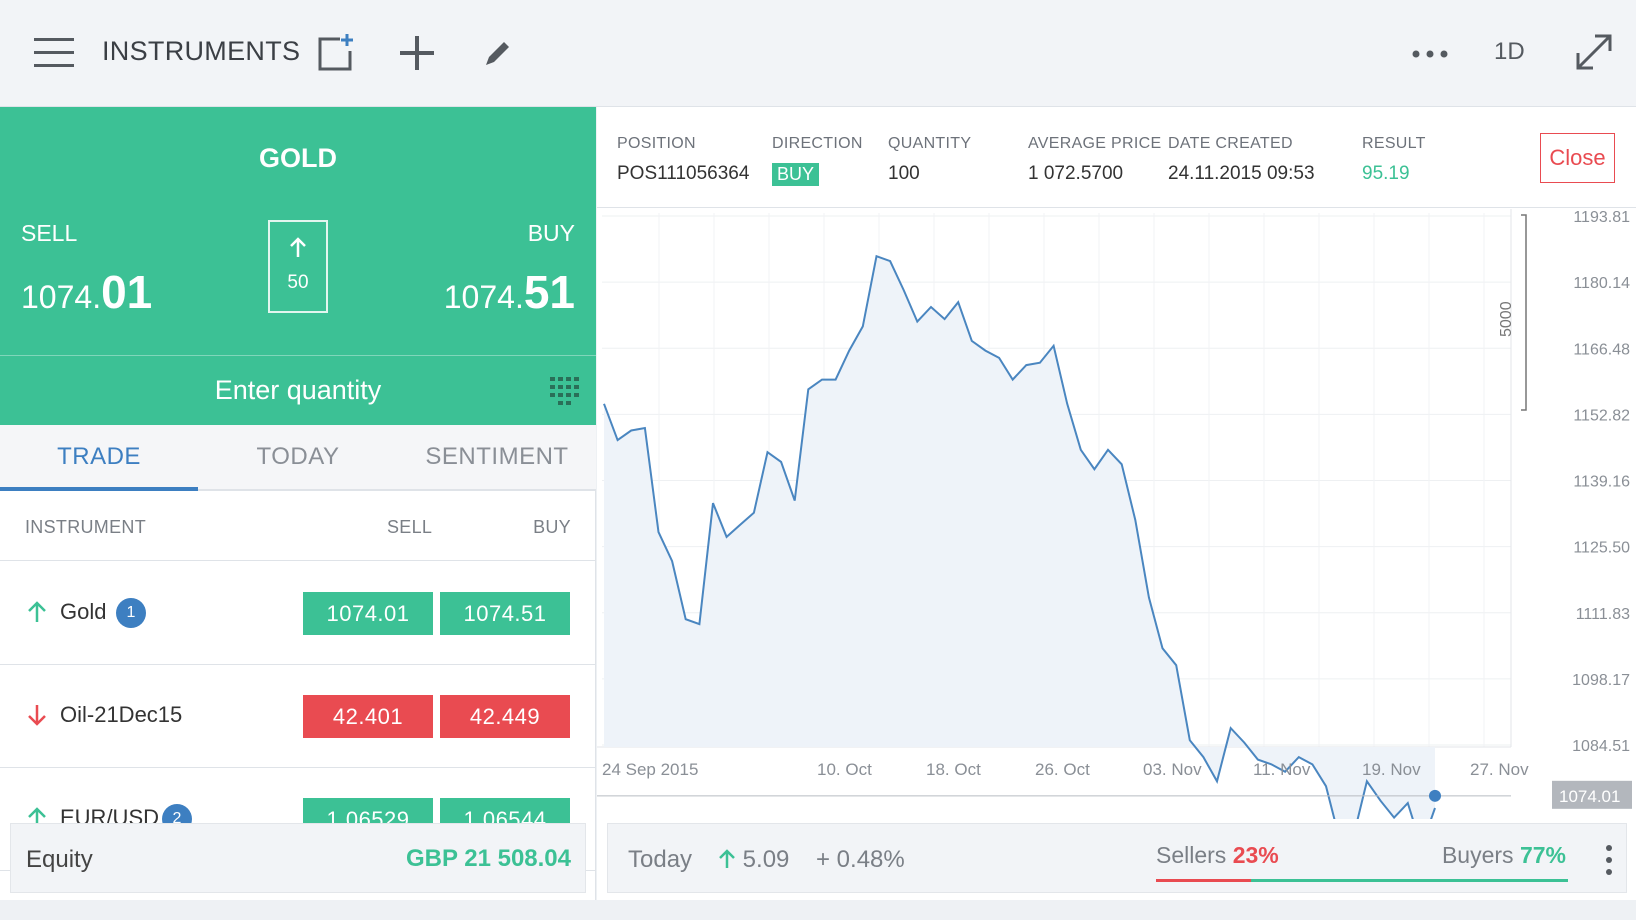 This screenshot has width=1636, height=920. I want to click on x-tick-label: 10. Oct, so click(844, 769).